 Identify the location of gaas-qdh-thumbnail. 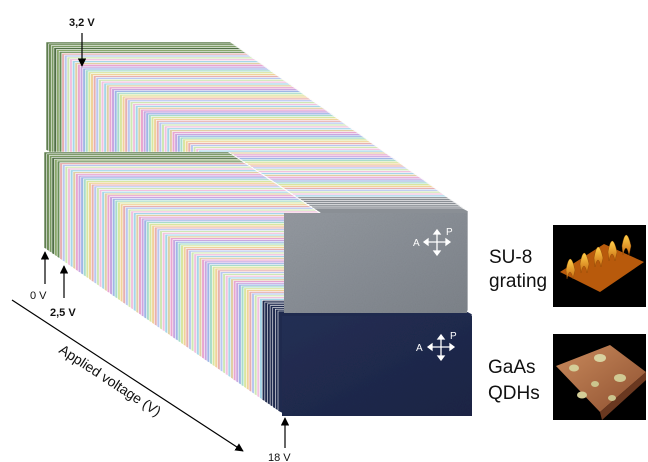
(599, 377).